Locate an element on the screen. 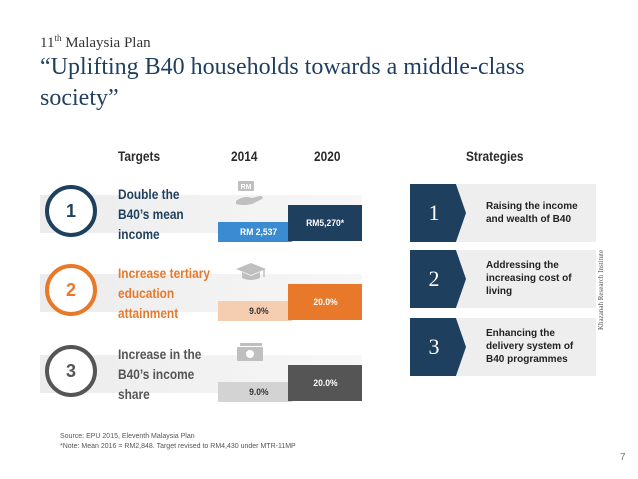 The height and width of the screenshot is (479, 638). strategy-text-line: delivery system of is located at coordinates (530, 346).